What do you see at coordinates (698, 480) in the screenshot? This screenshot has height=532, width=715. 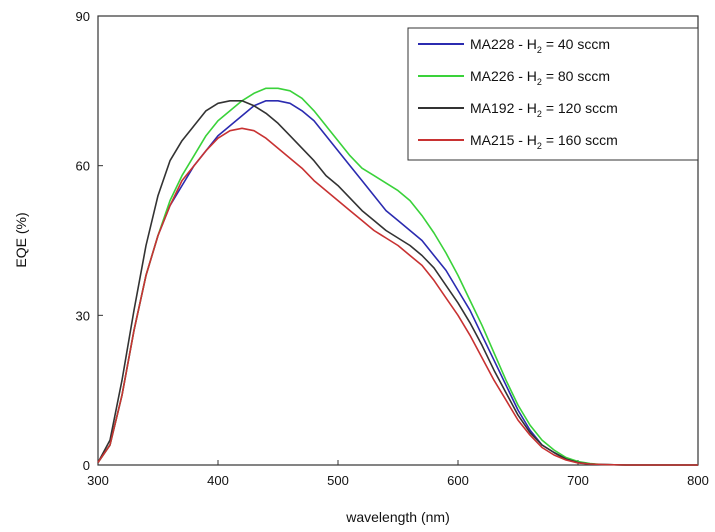 I see `x-tick-label: 800` at bounding box center [698, 480].